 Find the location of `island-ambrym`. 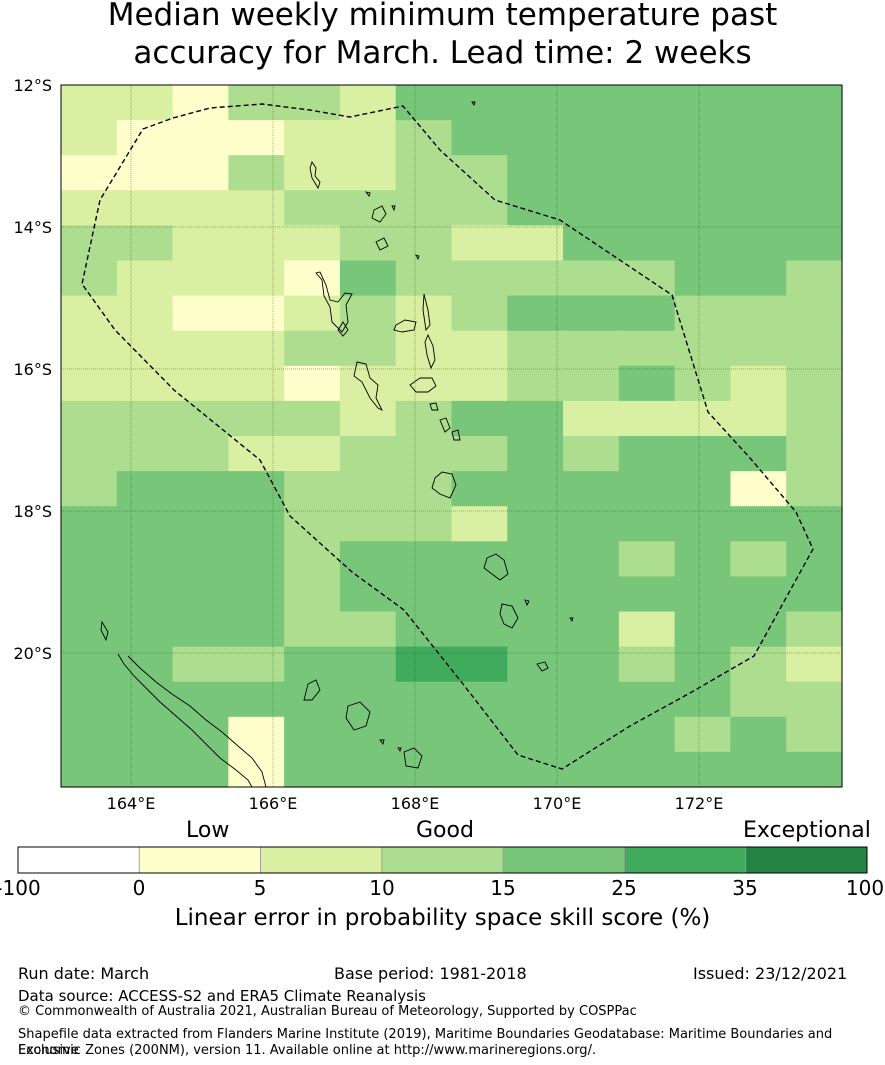

island-ambrym is located at coordinates (423, 385).